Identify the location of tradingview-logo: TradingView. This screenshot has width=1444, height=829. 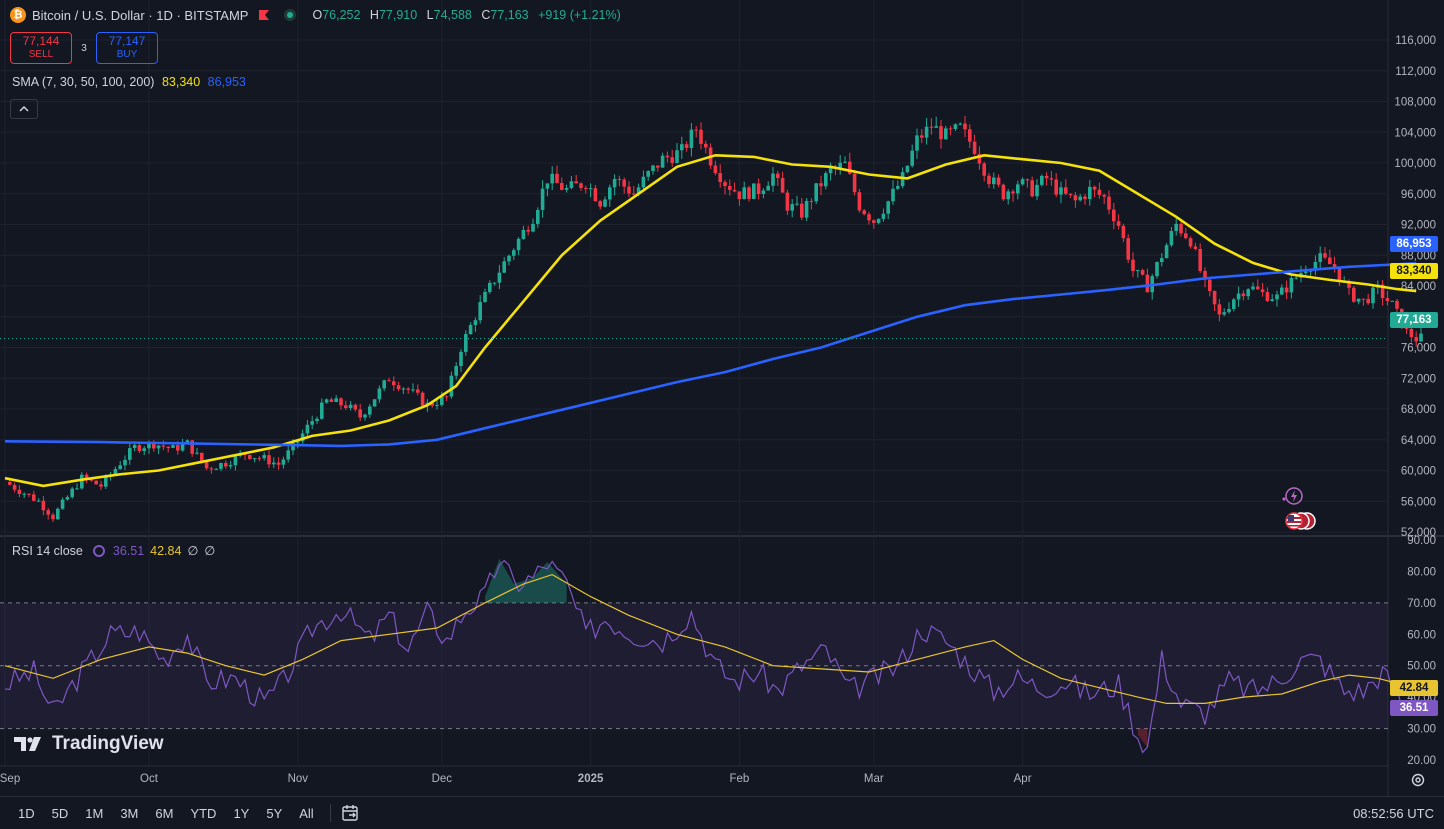
(89, 744).